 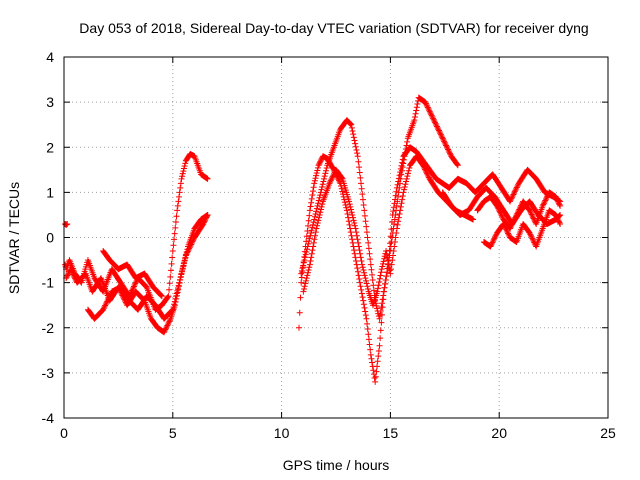 I want to click on y-tick-label: 1, so click(x=50, y=192).